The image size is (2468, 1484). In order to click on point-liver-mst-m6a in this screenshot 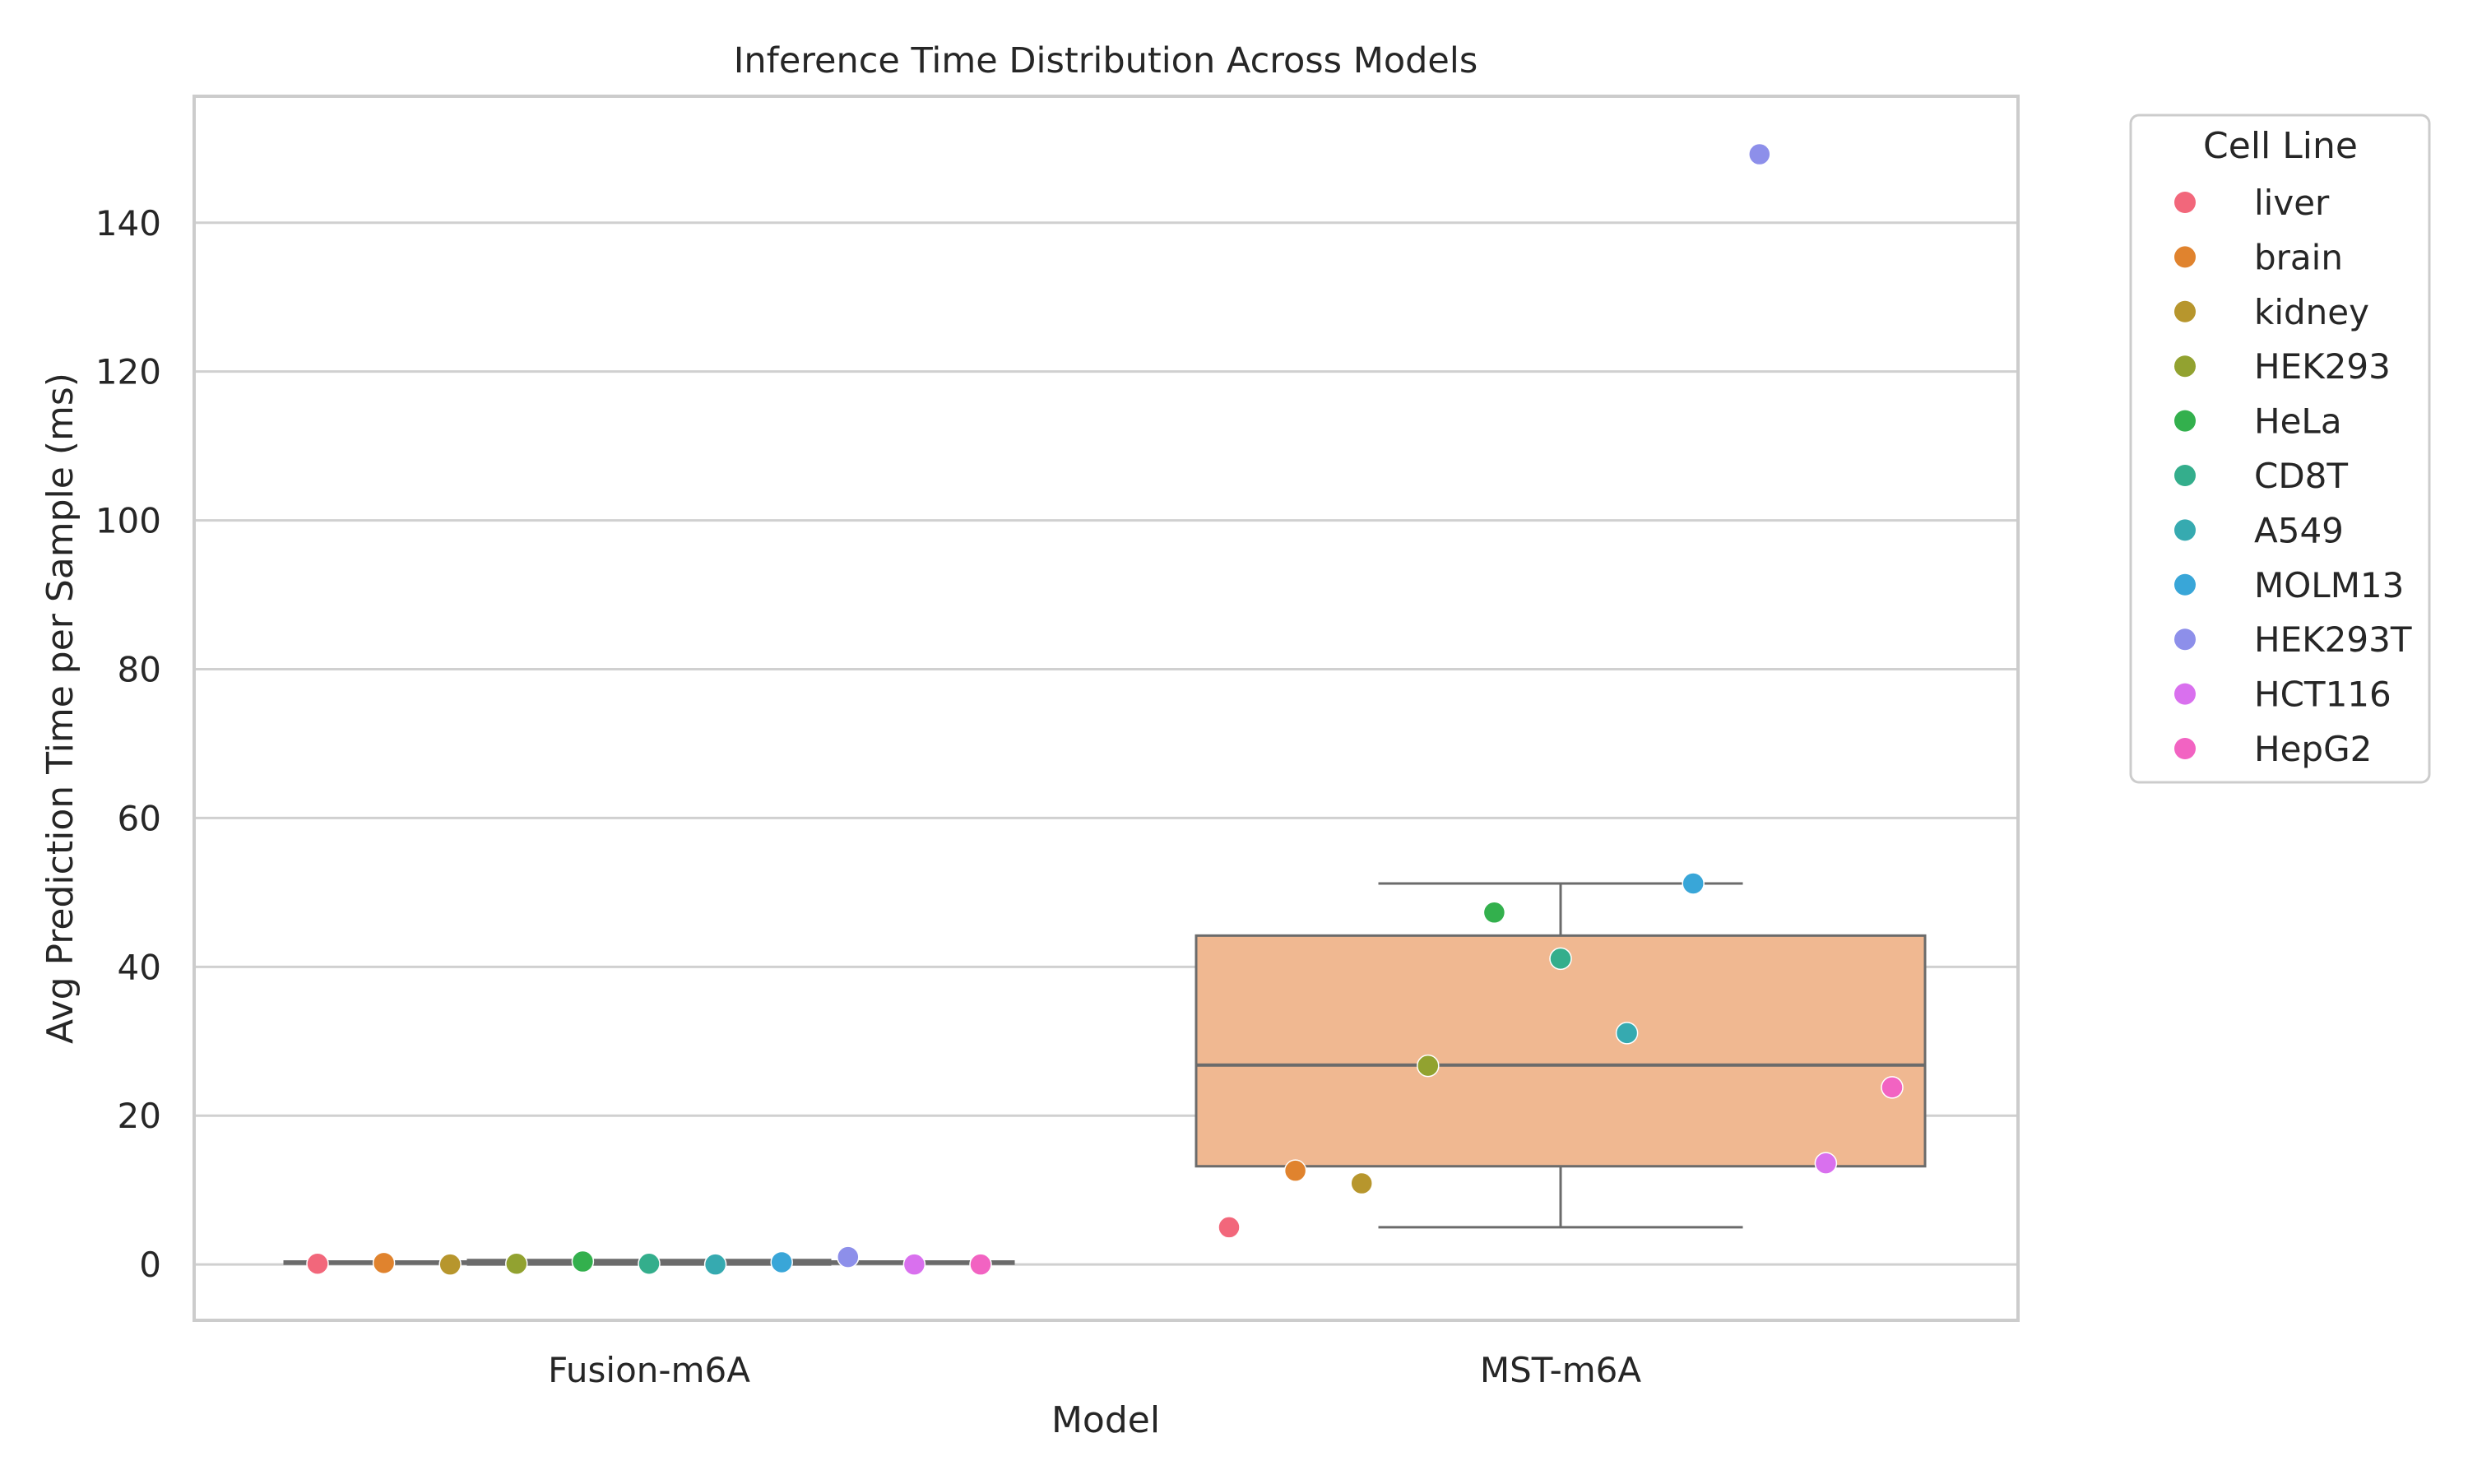, I will do `click(1229, 1227)`.